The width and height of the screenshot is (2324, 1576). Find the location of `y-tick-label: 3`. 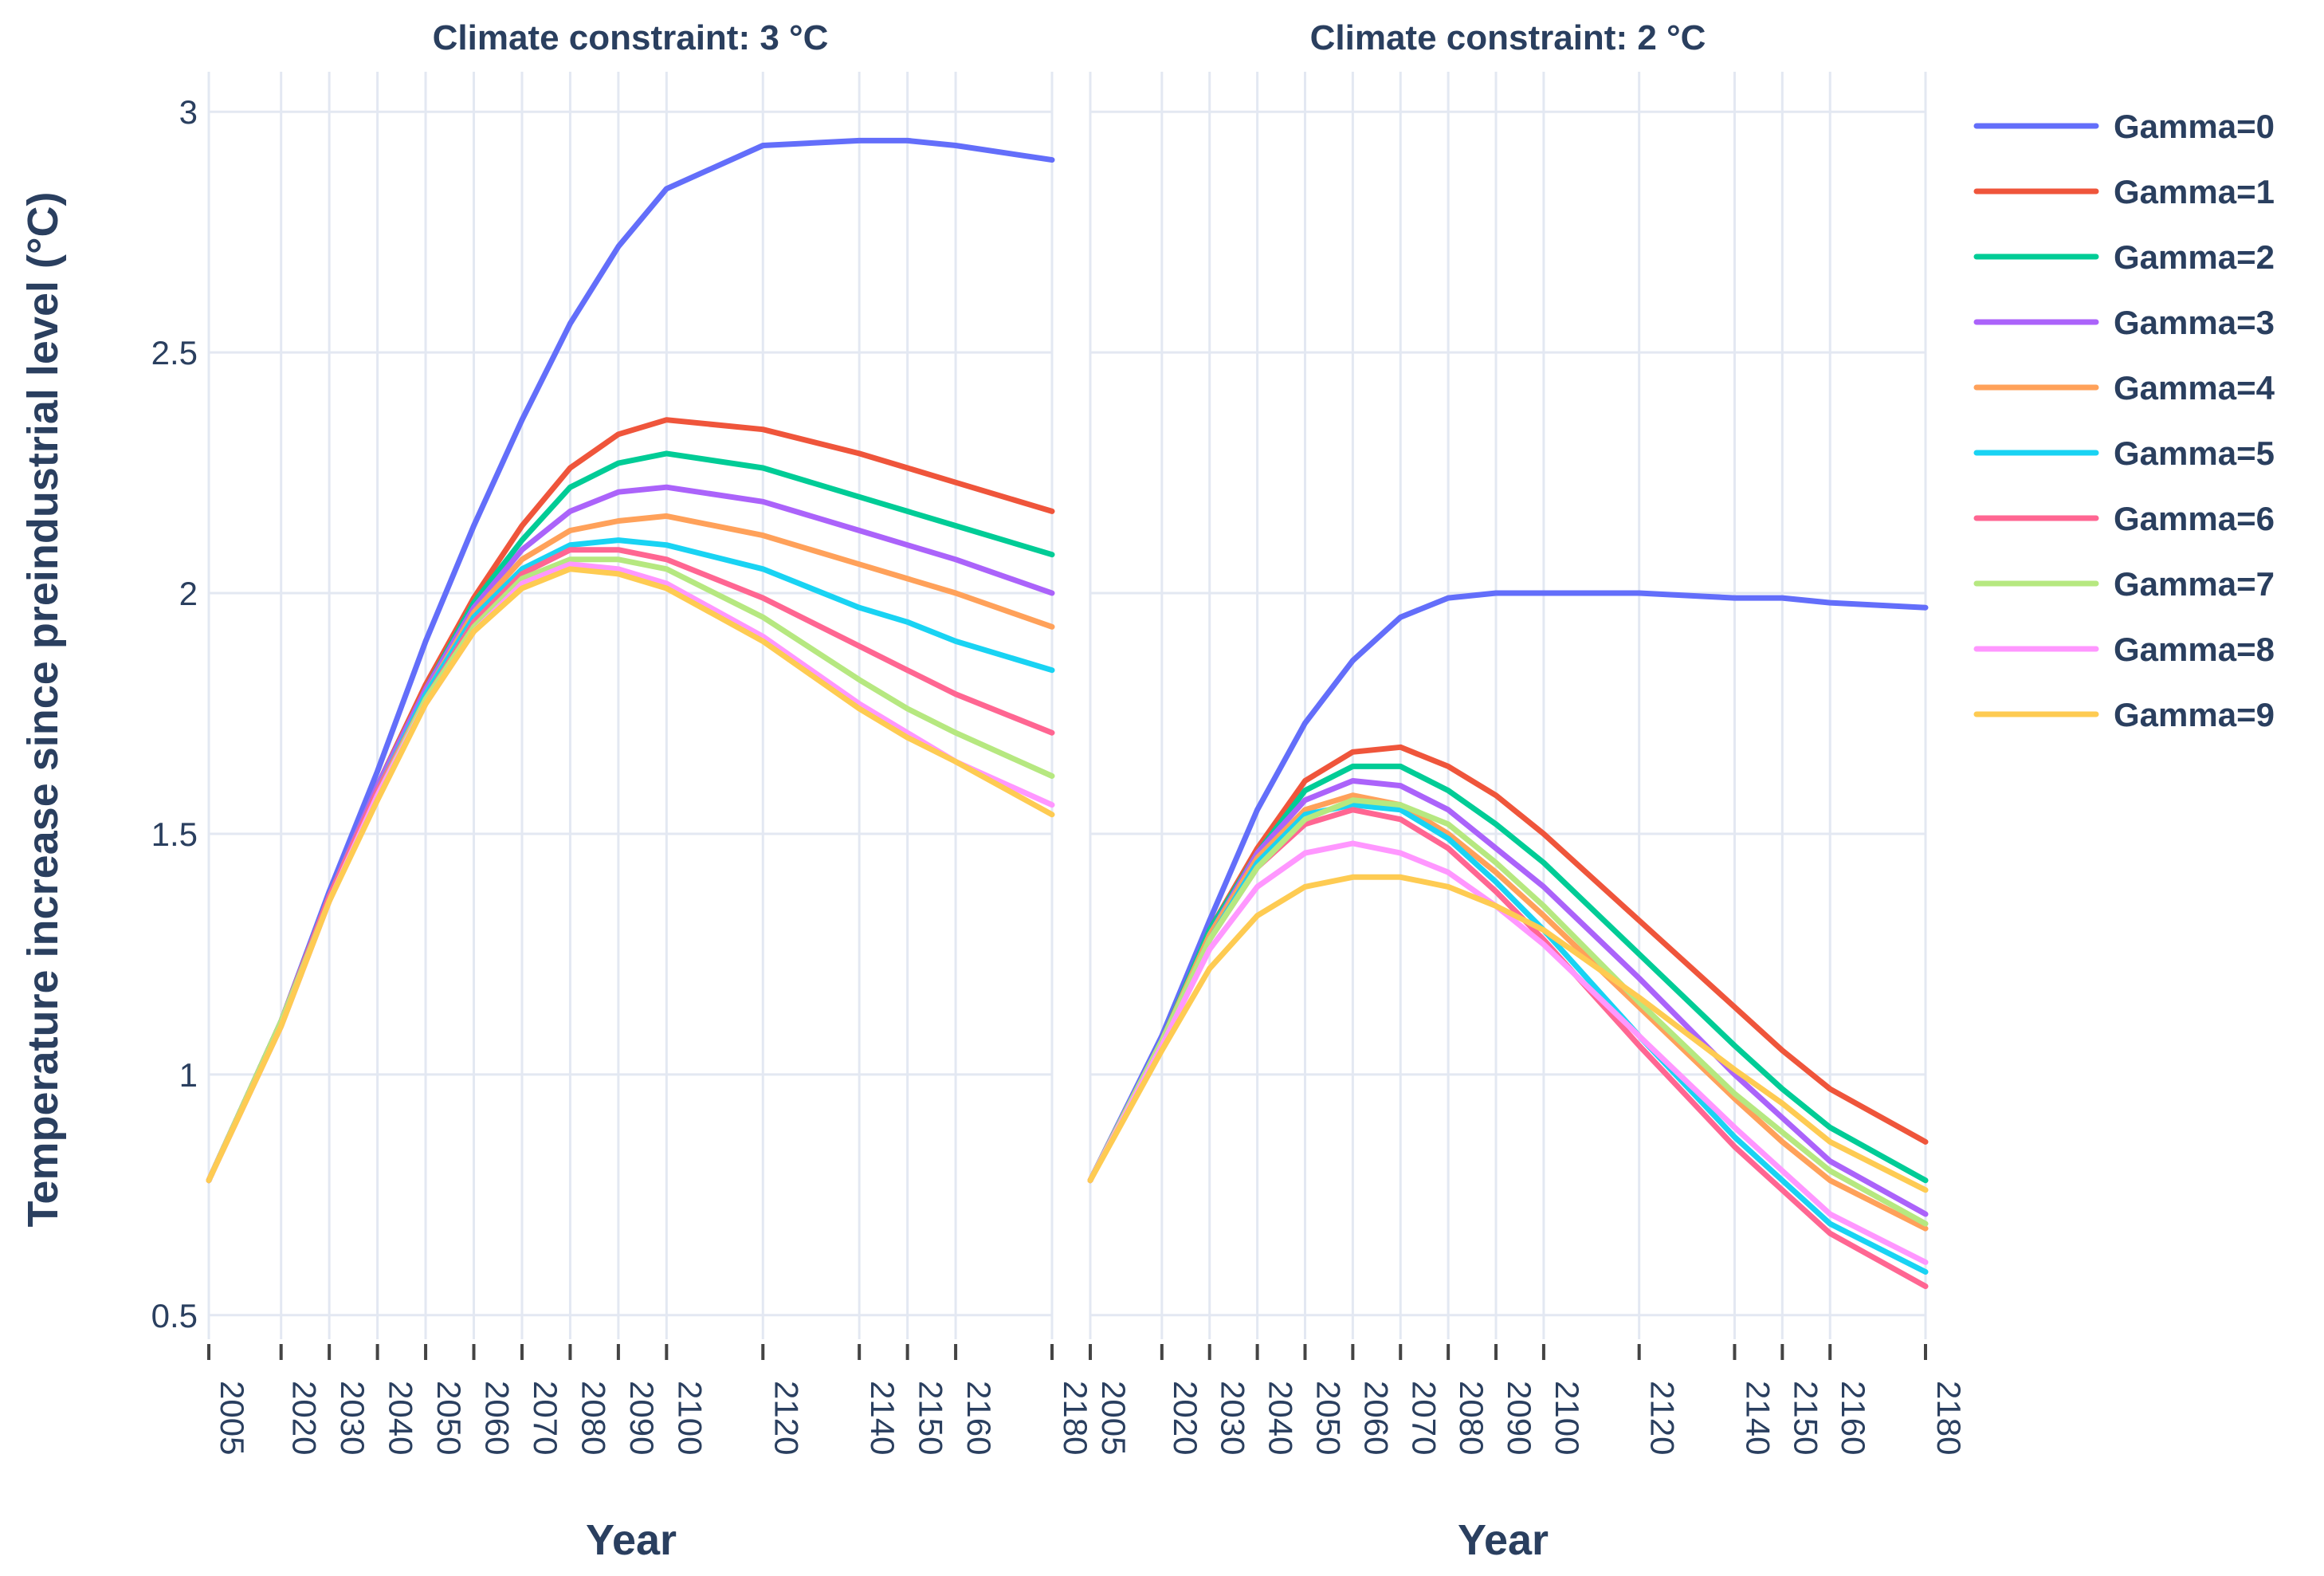

y-tick-label: 3 is located at coordinates (188, 112).